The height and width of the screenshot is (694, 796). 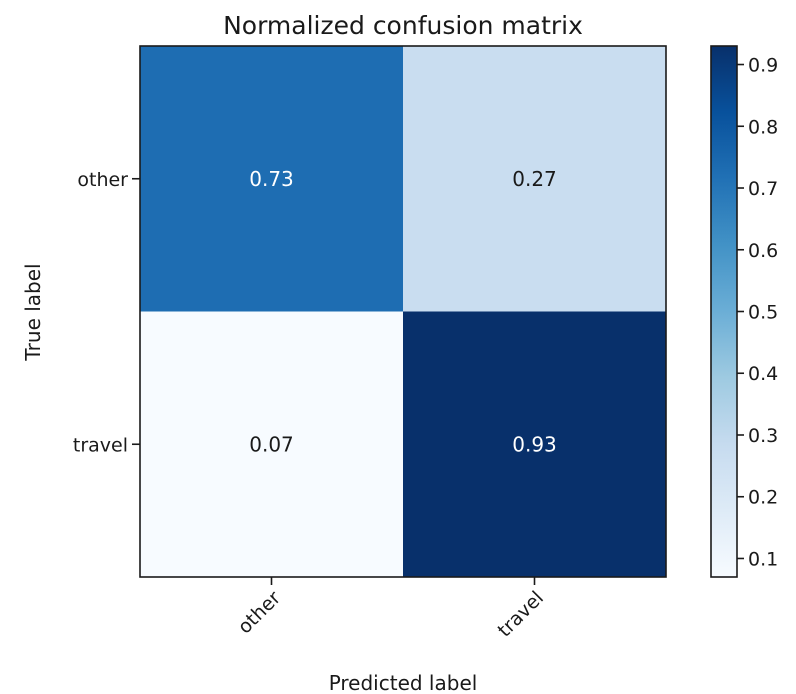 What do you see at coordinates (763, 127) in the screenshot?
I see `colorbar-tick-label: 0.8` at bounding box center [763, 127].